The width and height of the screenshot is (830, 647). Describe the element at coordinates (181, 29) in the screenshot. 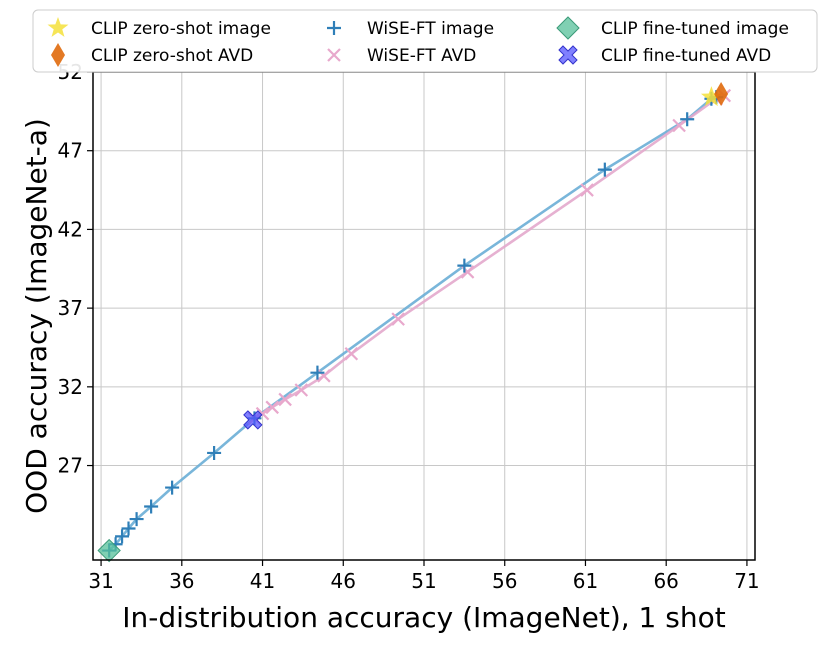

I see `legend-label: CLIP zero-shot image` at that location.